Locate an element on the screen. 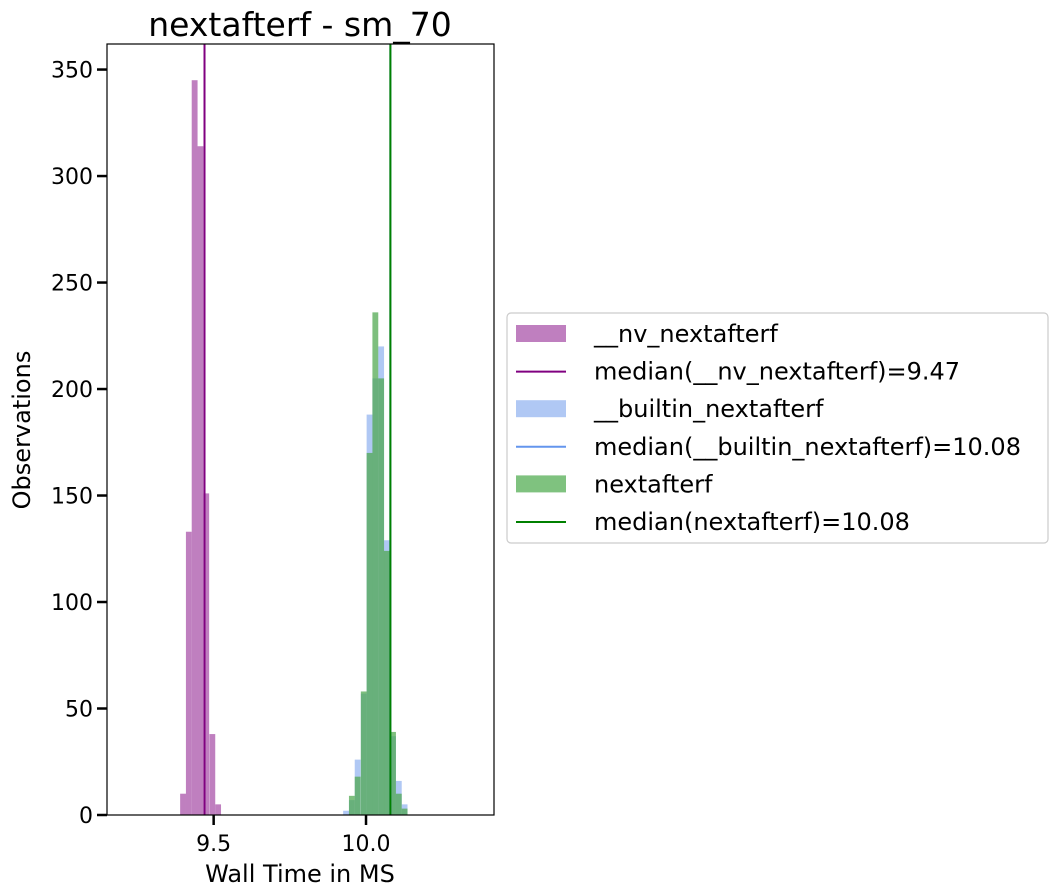 This screenshot has height=896, width=1058. legend-label: nextafterf is located at coordinates (653, 484).